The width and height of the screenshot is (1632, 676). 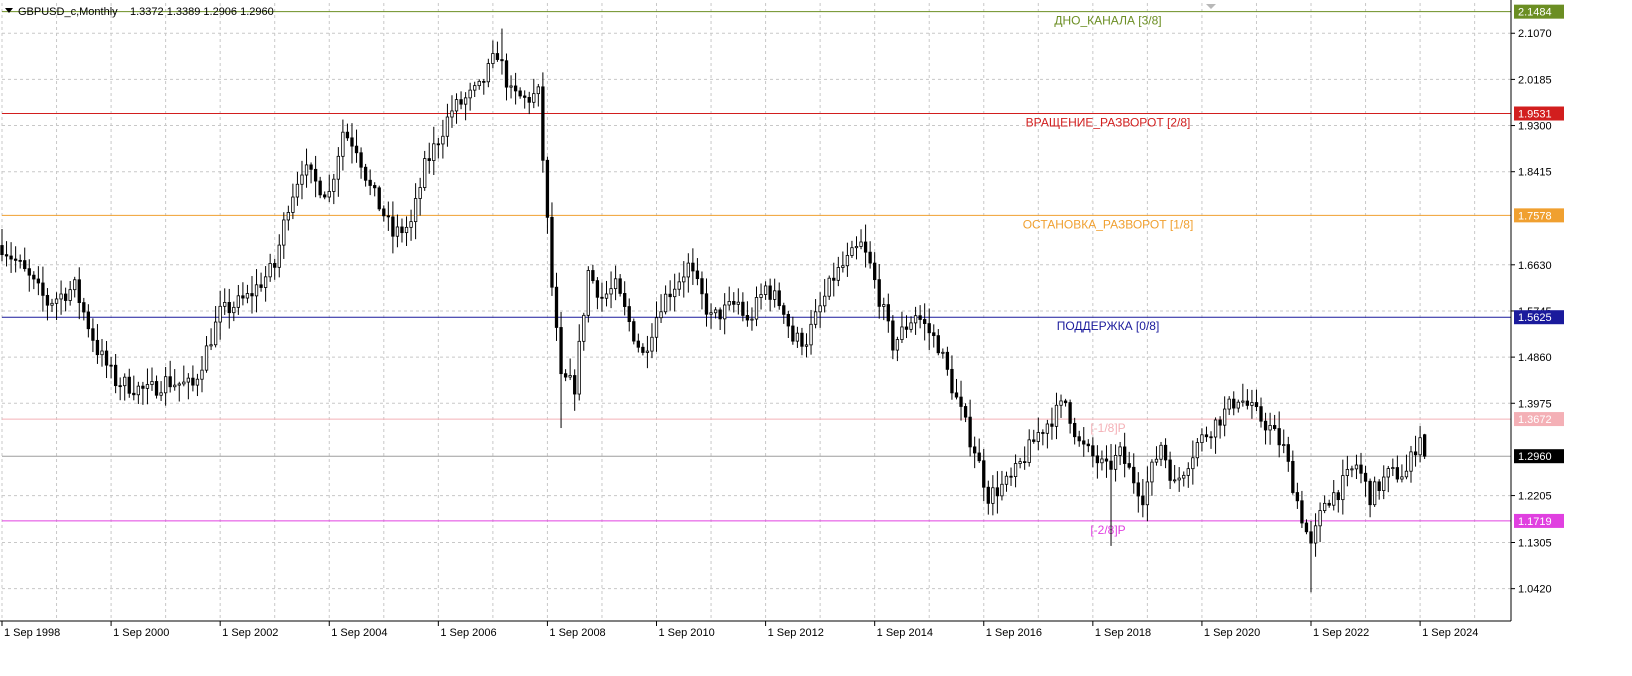 What do you see at coordinates (796, 633) in the screenshot?
I see `time-tick-label: 1 Sep 2012` at bounding box center [796, 633].